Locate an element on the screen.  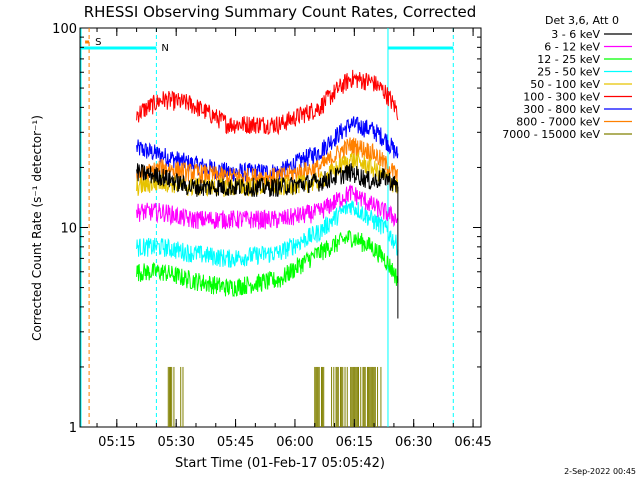
legend-entry-label: 300 - 800 keV is located at coordinates (561, 109).